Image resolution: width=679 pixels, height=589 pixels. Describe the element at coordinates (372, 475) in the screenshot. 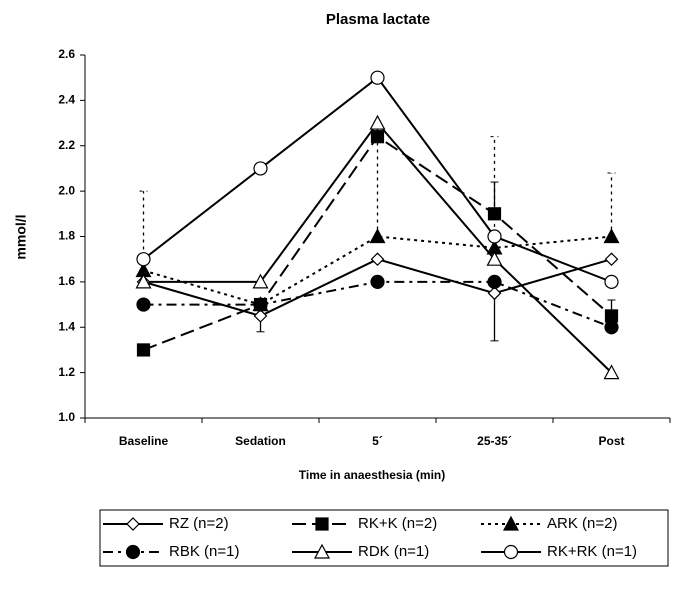

I see `x-axis-title: Time in anaesthesia (min)` at that location.